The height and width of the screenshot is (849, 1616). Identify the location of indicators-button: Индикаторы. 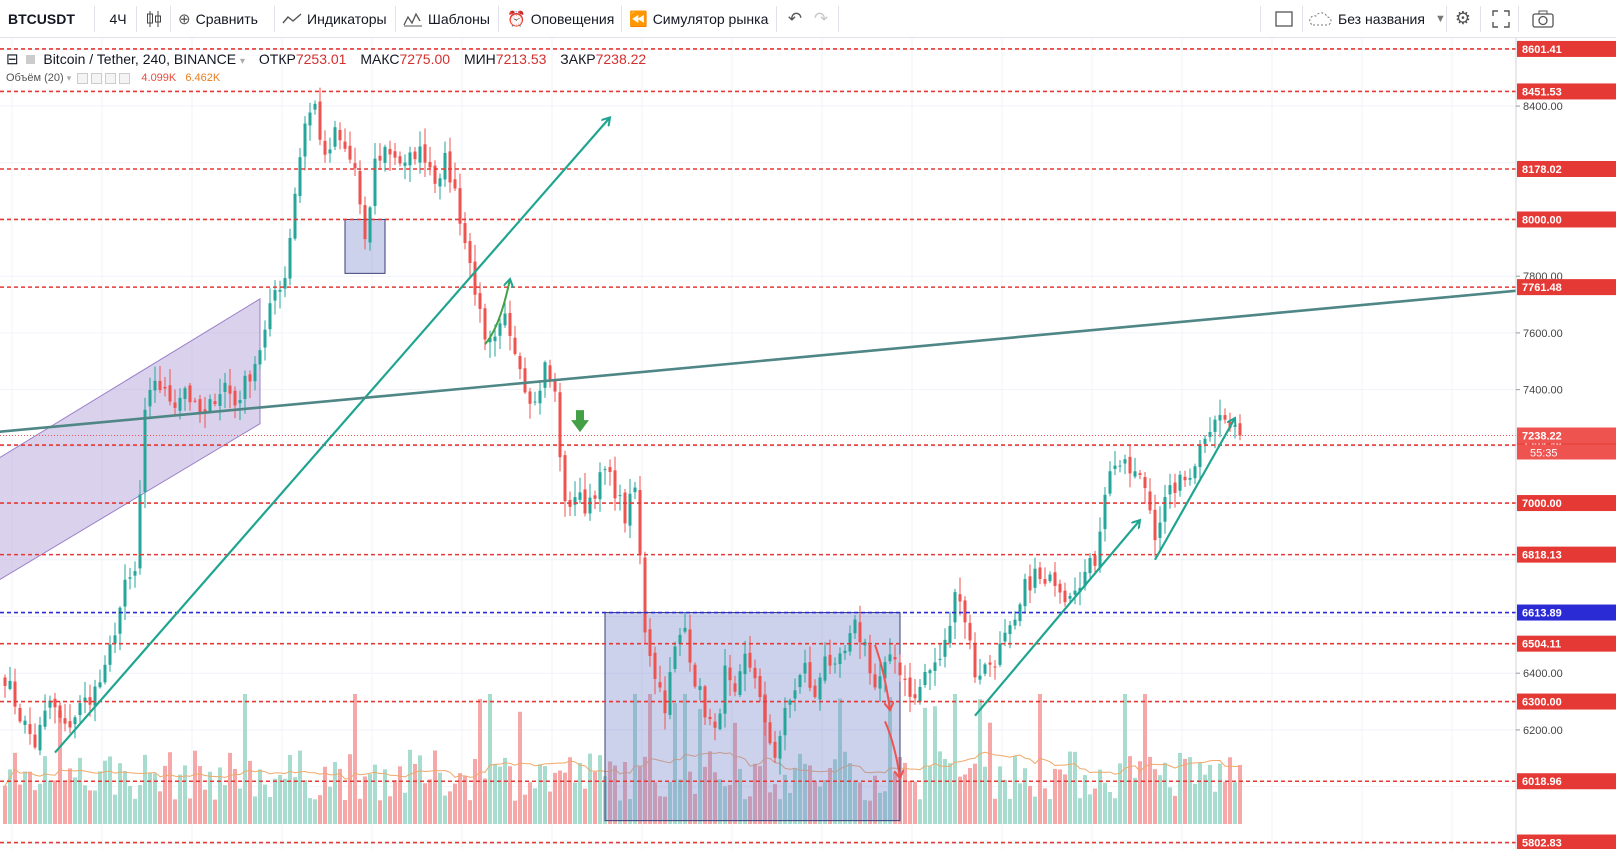
(334, 18).